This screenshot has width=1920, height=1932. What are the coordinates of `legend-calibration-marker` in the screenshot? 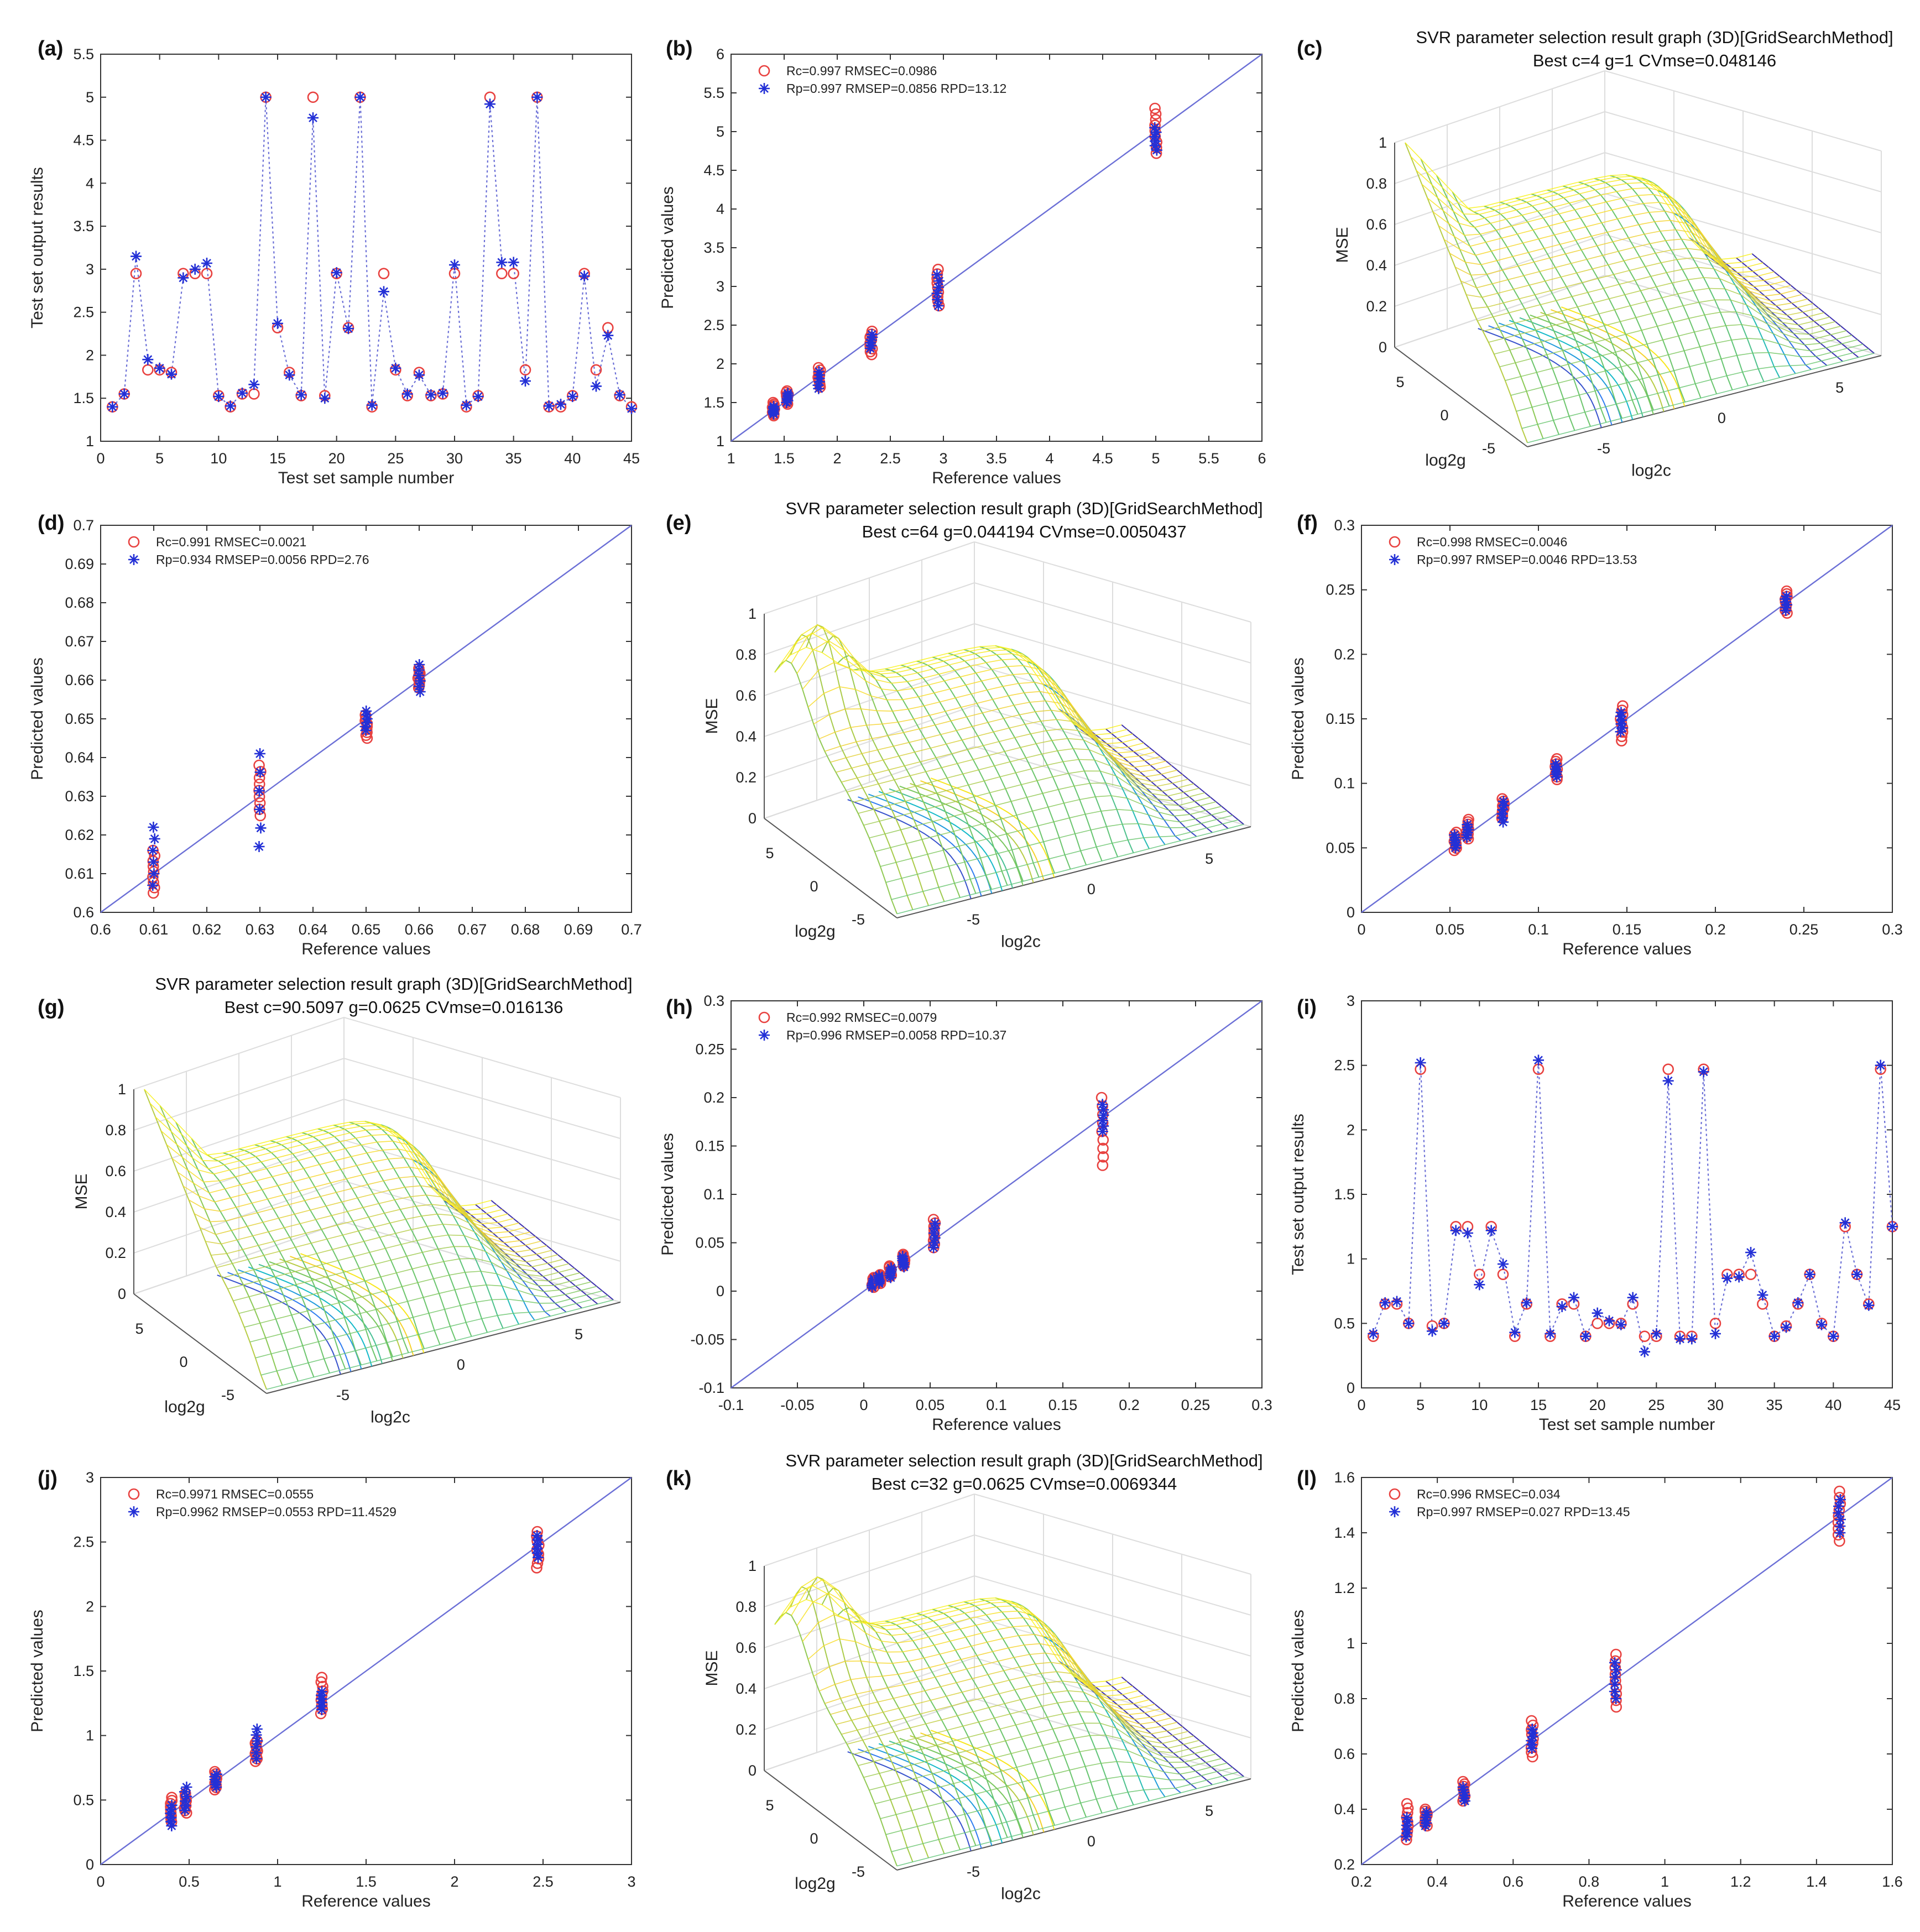 It's located at (764, 1018).